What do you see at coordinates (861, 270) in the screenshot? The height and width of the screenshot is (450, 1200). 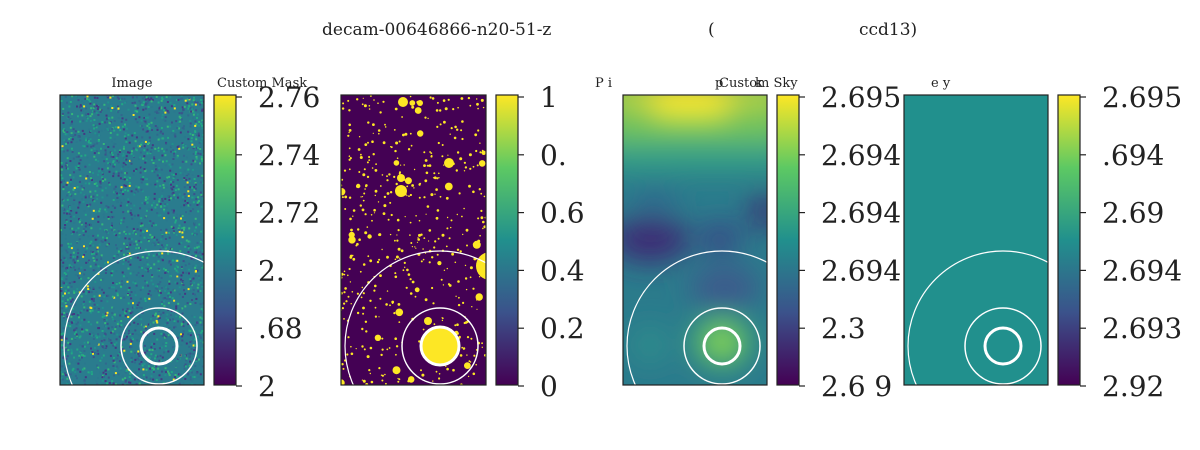 I see `colorbar-tick-label: 2.694` at bounding box center [861, 270].